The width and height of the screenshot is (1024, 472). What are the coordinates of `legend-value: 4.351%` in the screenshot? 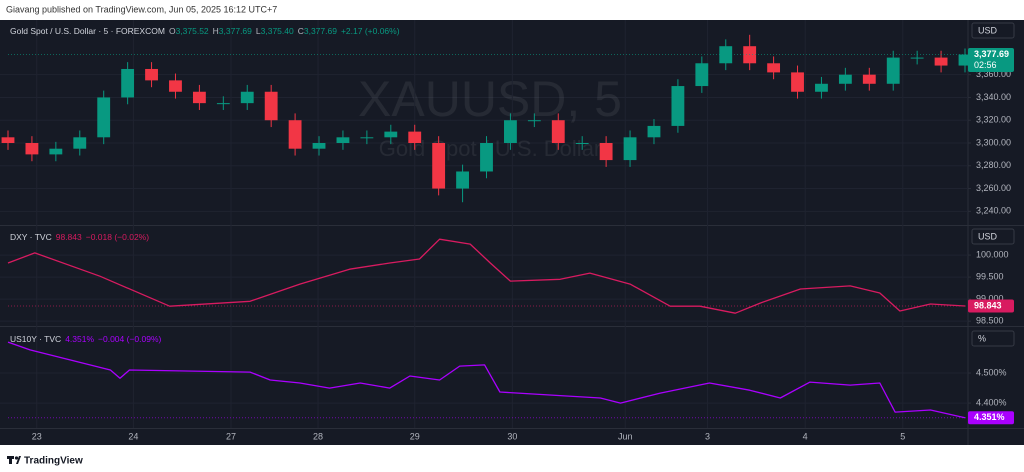 It's located at (80, 339).